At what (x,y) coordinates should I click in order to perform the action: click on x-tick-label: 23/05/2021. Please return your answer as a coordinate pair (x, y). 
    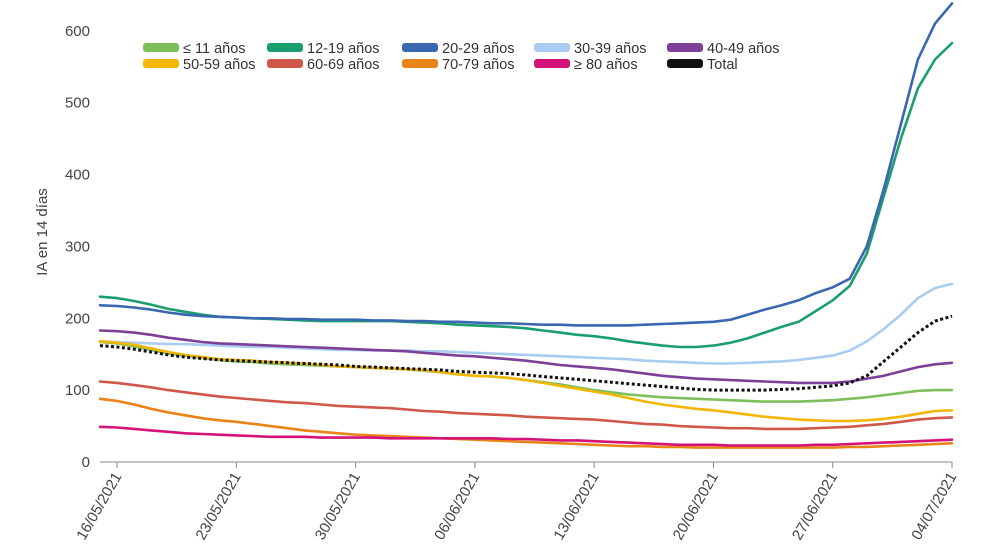
    Looking at the image, I should click on (219, 507).